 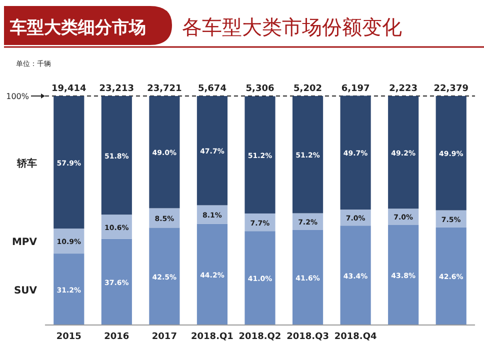 What do you see at coordinates (26, 290) in the screenshot?
I see `series-label: SUV` at bounding box center [26, 290].